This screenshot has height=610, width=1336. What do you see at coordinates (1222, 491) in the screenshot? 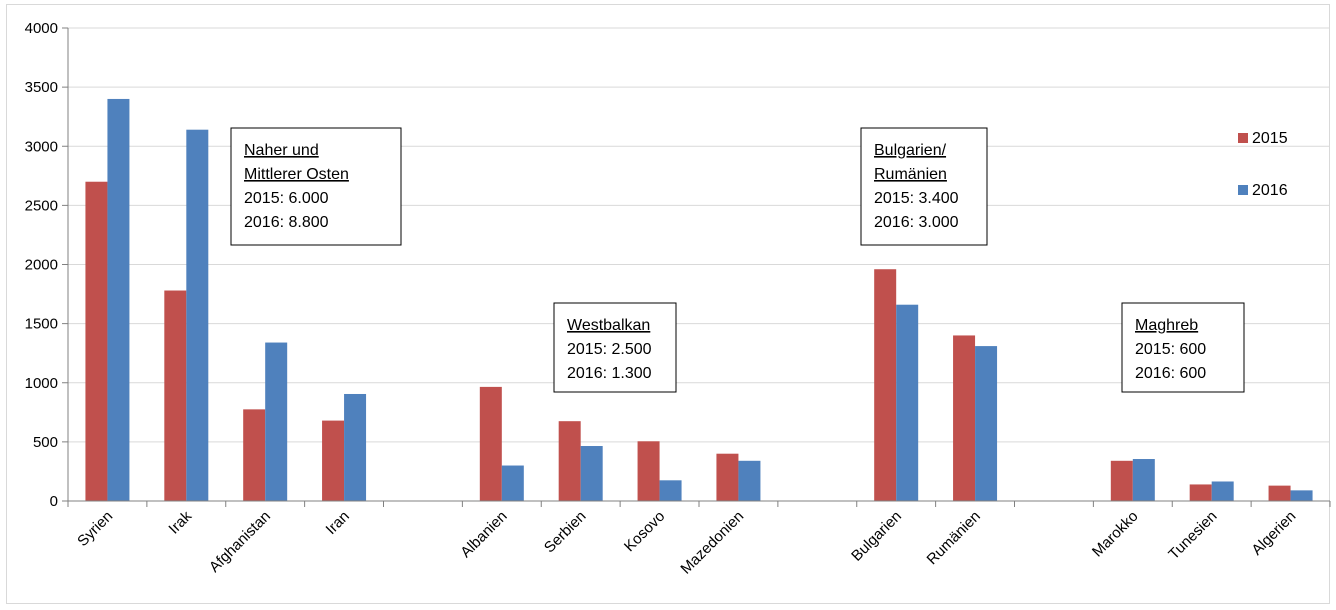
I see `bar-2016-Tunesien` at bounding box center [1222, 491].